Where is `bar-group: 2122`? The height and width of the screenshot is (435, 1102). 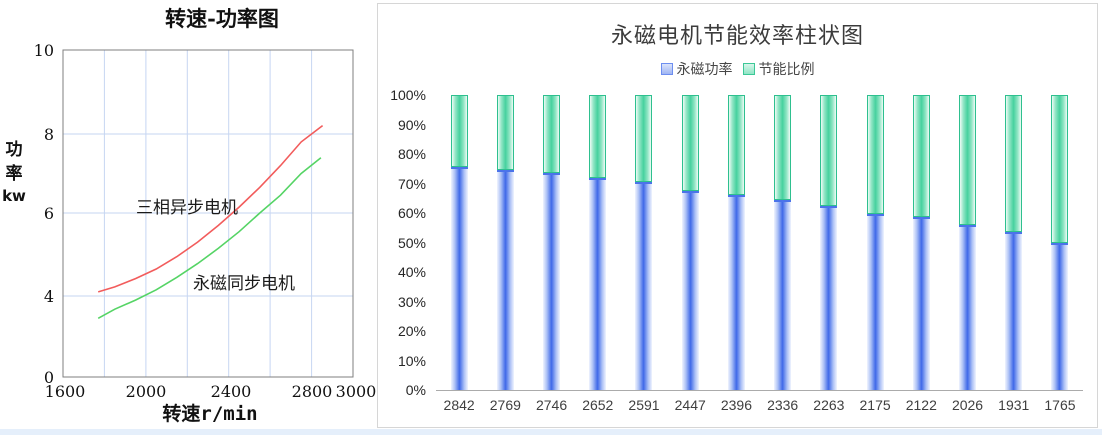
bar-group: 2122 is located at coordinates (921, 254).